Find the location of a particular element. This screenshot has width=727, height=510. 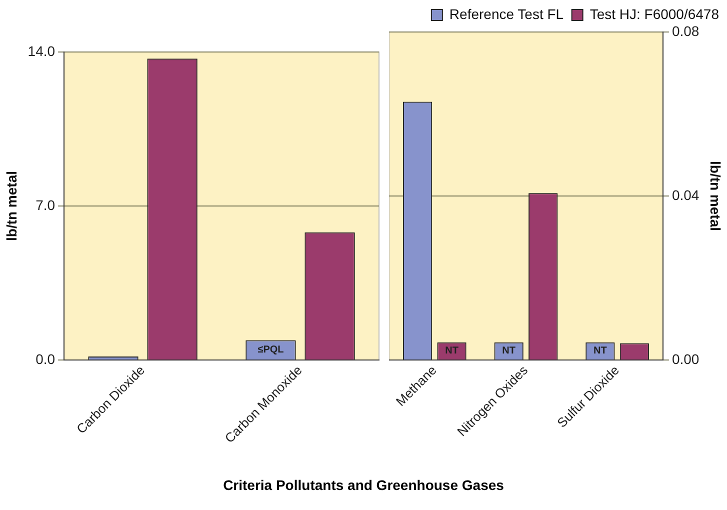

y-axis-title: lb/tn metal is located at coordinates (11, 206).